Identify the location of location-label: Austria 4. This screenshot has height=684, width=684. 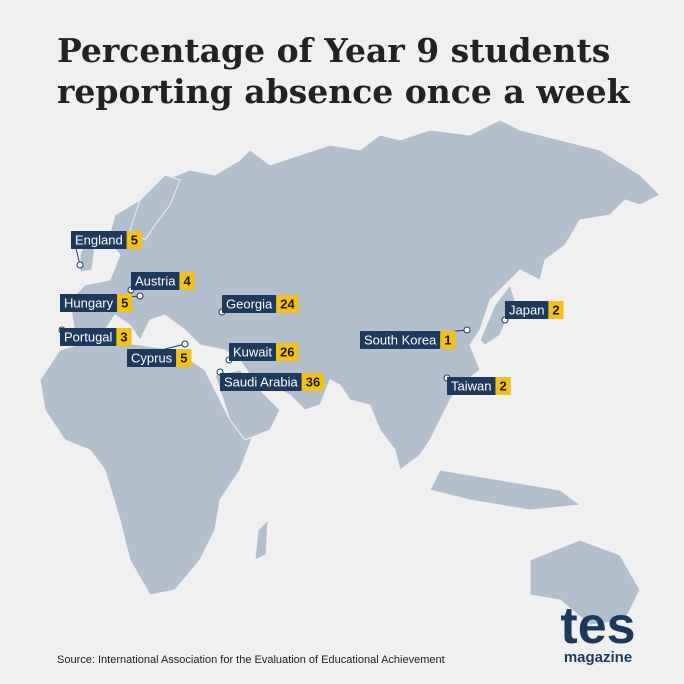
(161, 283).